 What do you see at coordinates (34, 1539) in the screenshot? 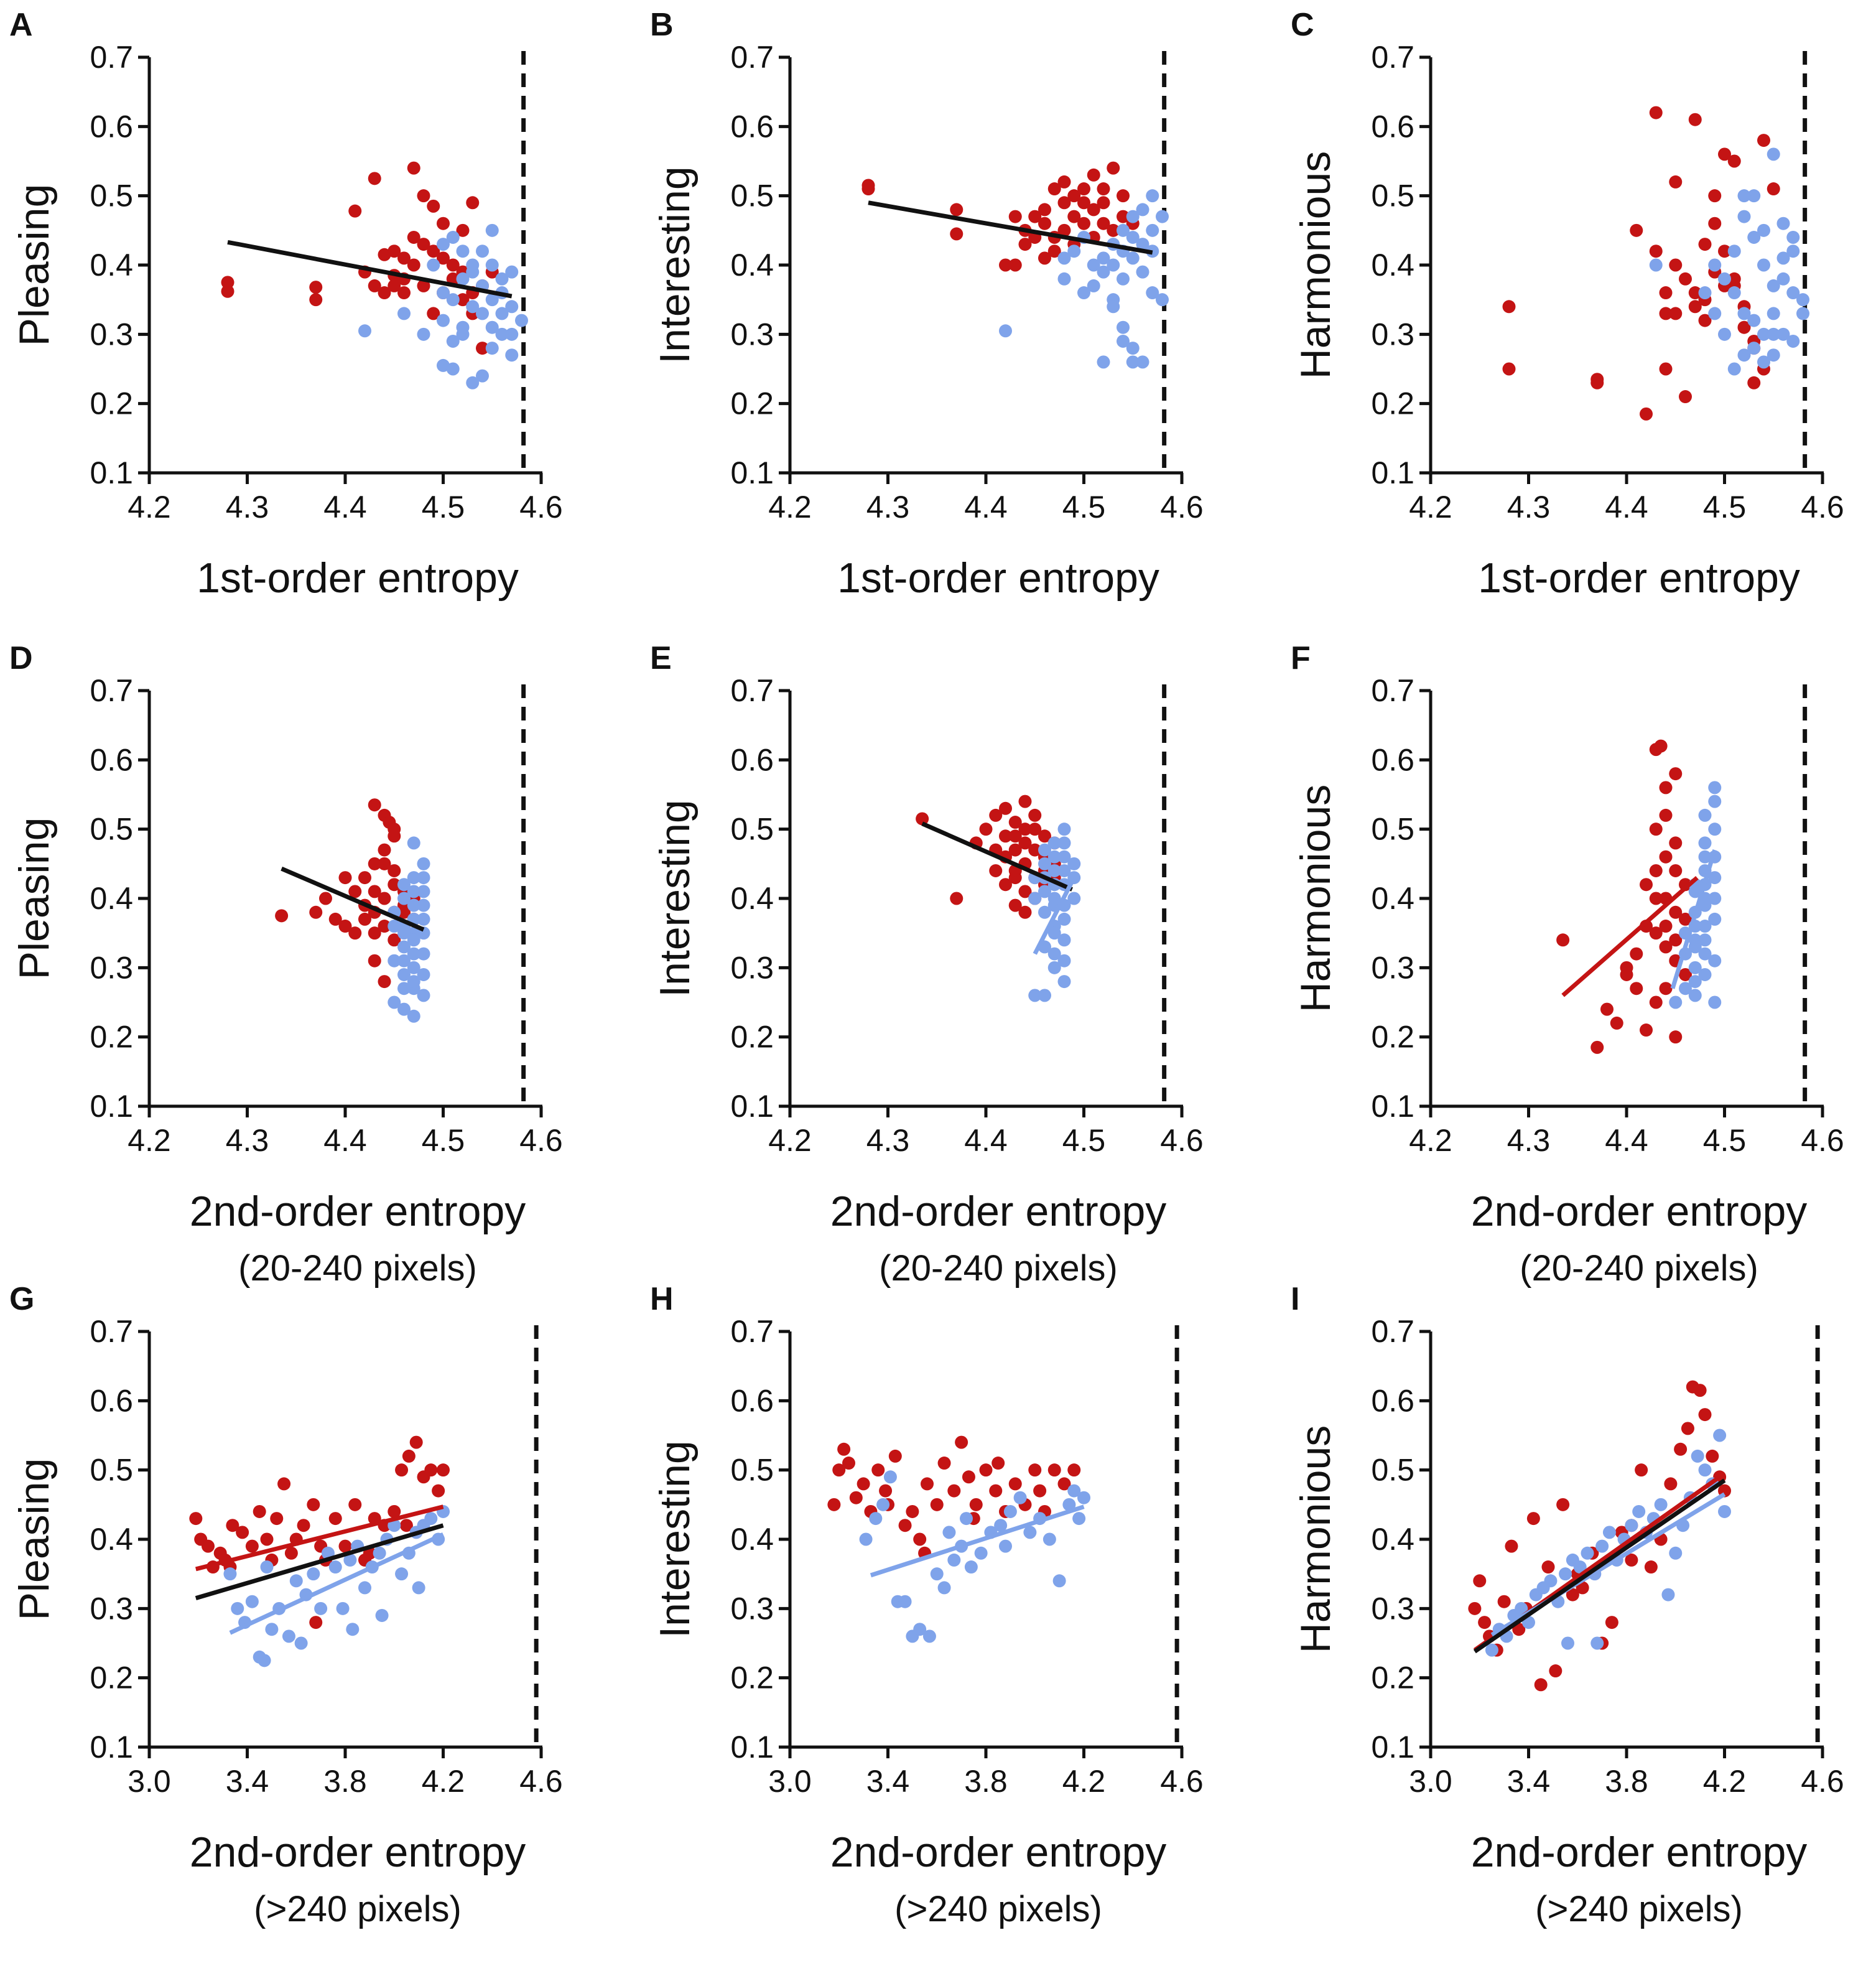
I see `y-axis-label: Pleasing` at bounding box center [34, 1539].